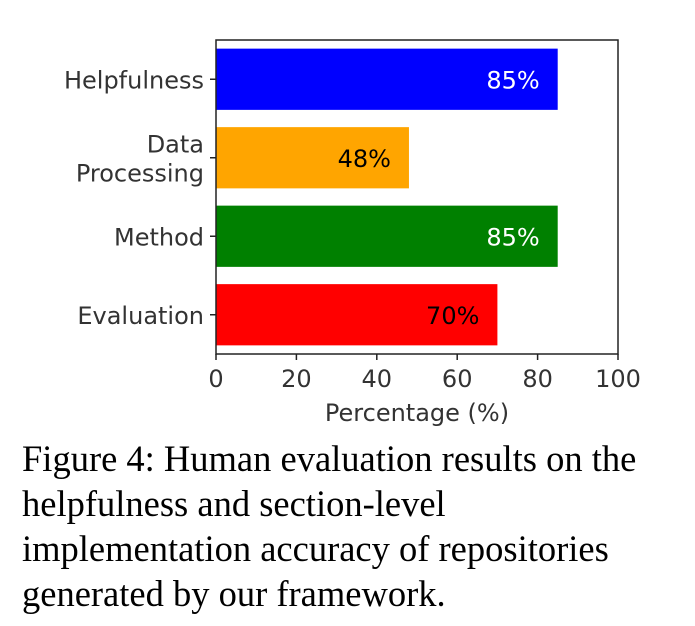 Image resolution: width=695 pixels, height=626 pixels. What do you see at coordinates (364, 159) in the screenshot?
I see `bar-value-label-1: 48%` at bounding box center [364, 159].